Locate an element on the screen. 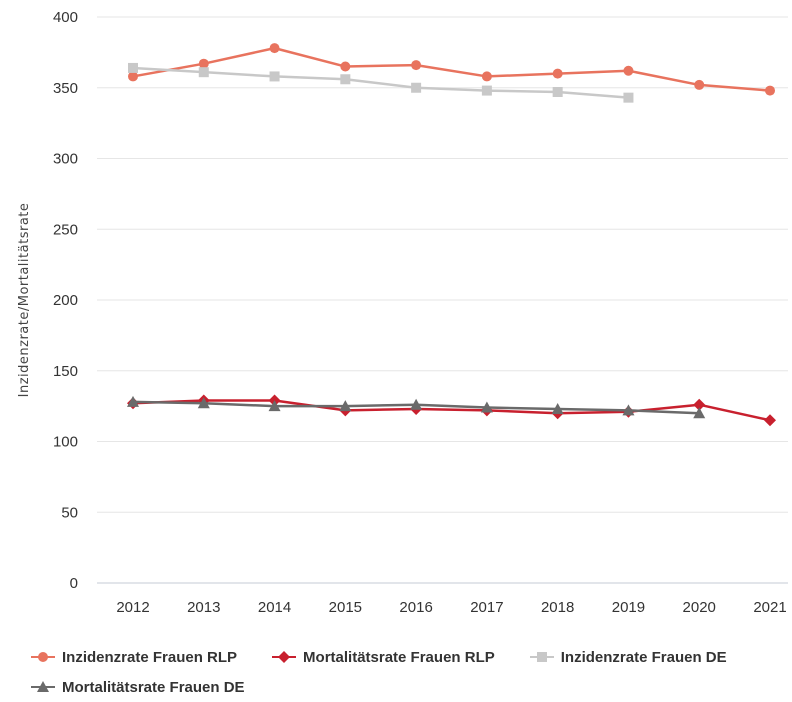  y-axis-label: Inzidenzrate/Mortalitätsrate is located at coordinates (24, 300).